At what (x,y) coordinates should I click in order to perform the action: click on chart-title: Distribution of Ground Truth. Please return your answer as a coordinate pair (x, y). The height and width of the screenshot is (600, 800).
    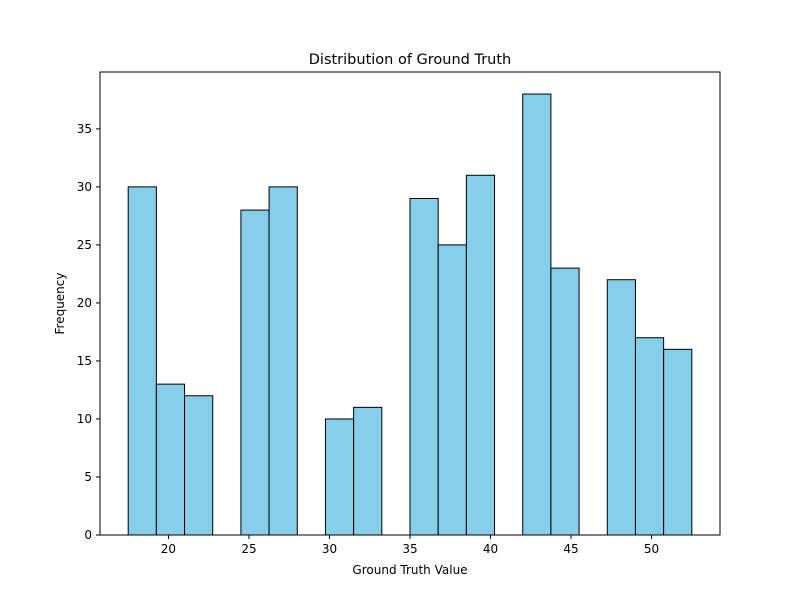
    Looking at the image, I should click on (410, 60).